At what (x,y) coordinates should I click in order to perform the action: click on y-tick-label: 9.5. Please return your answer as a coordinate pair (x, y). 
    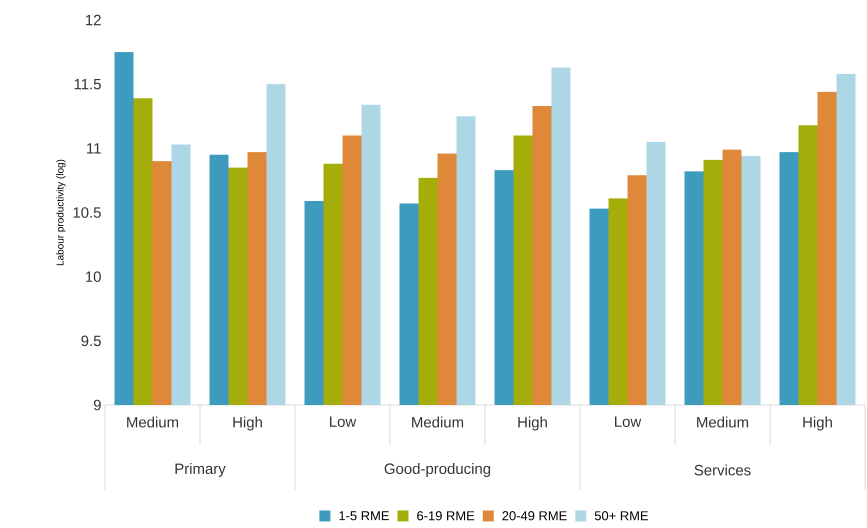
    Looking at the image, I should click on (91, 341).